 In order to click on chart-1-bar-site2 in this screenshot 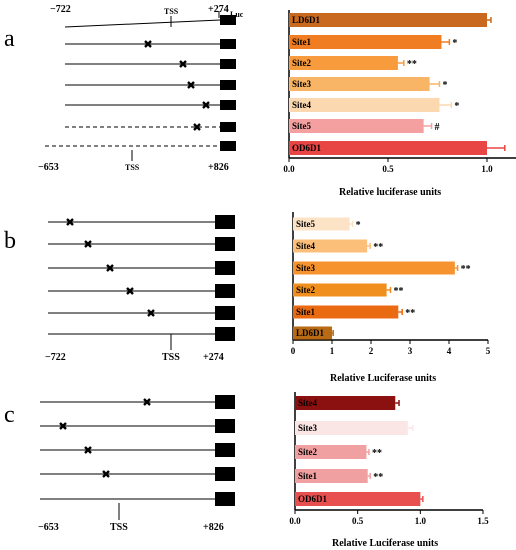, I will do `click(343, 63)`.